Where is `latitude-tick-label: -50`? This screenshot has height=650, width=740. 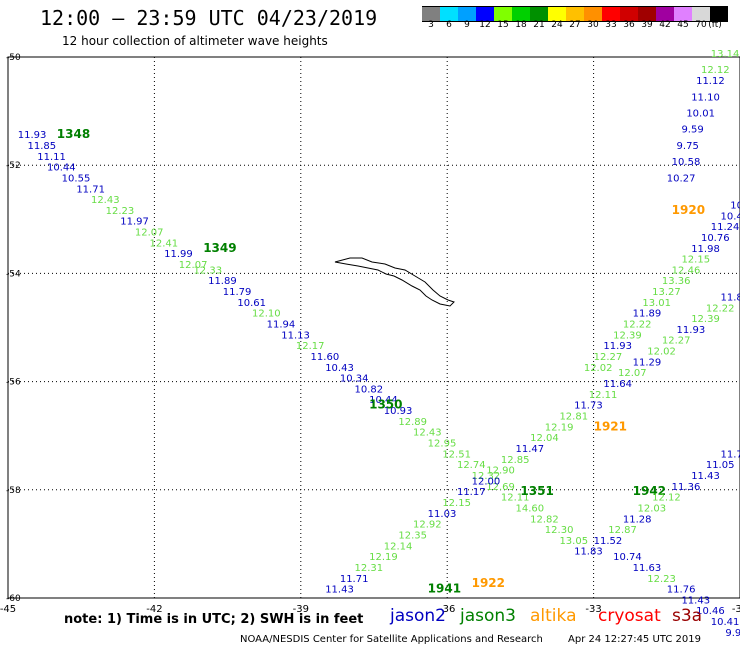
latitude-tick-label: -50 is located at coordinates (13, 58).